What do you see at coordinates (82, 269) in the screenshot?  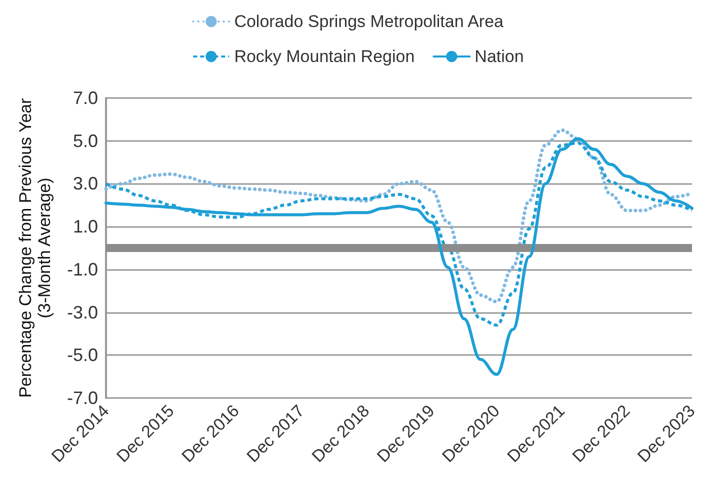 I see `y-tick-label: -1.0` at bounding box center [82, 269].